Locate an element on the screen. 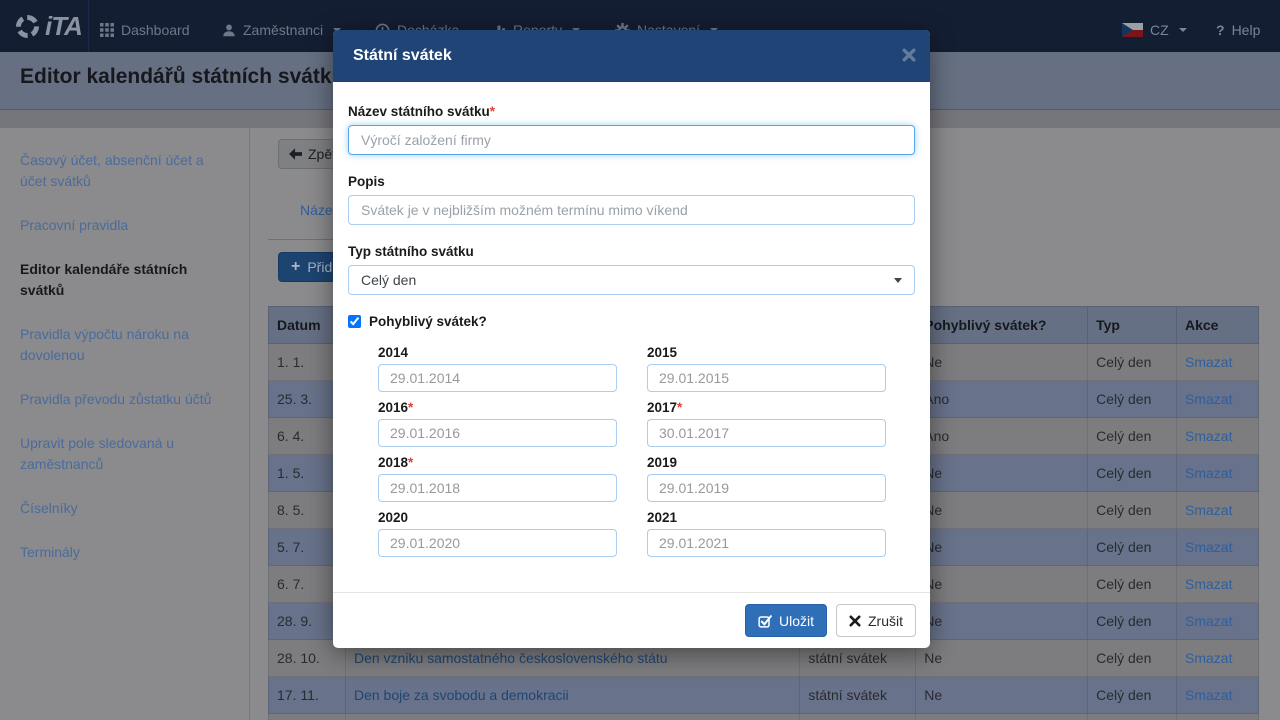  question-icon: ? is located at coordinates (1220, 30).